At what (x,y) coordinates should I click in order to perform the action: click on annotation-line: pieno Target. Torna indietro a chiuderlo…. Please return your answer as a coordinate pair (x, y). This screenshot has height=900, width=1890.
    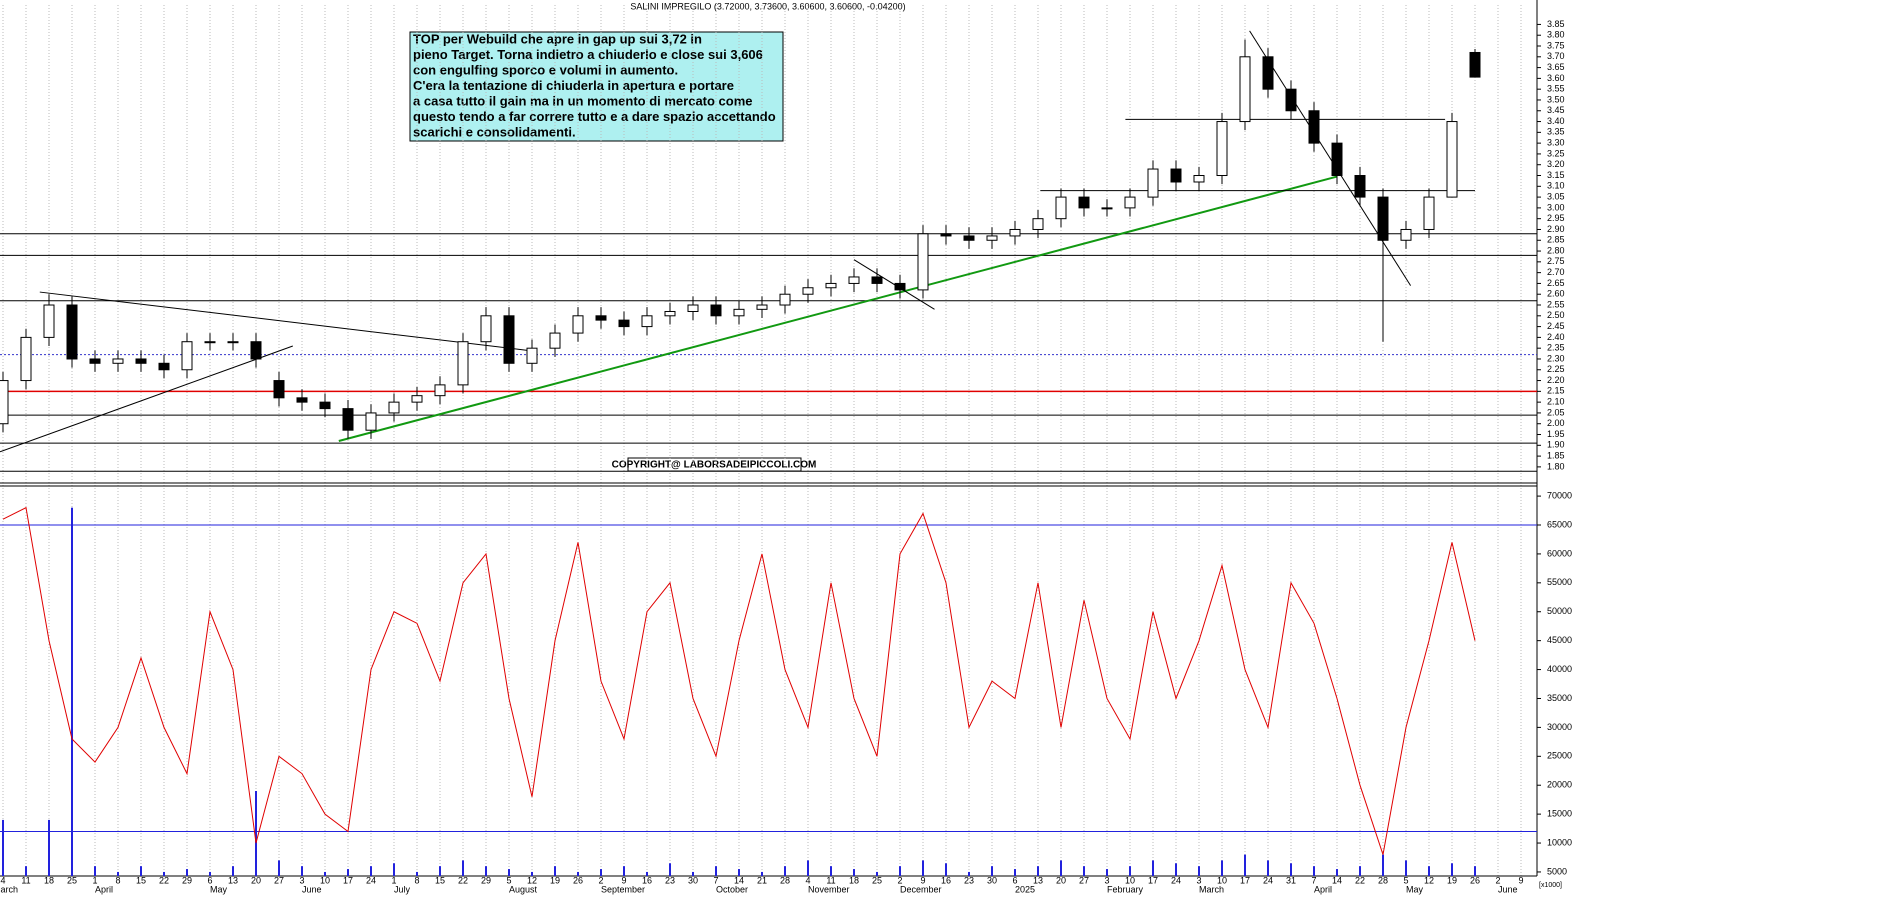
    Looking at the image, I should click on (588, 54).